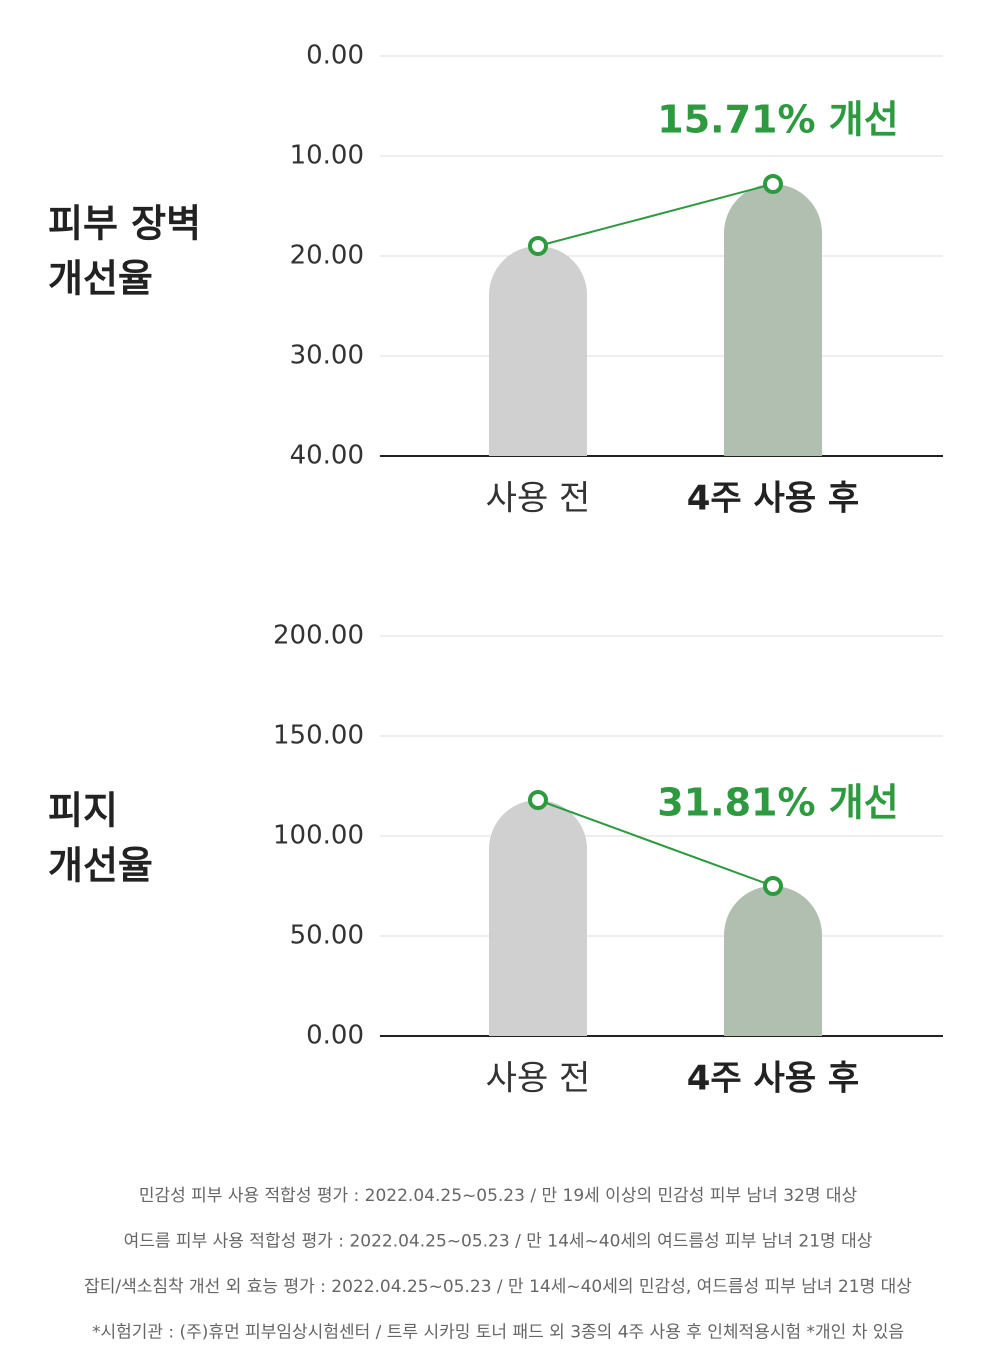 Image resolution: width=1000 pixels, height=1360 pixels. Describe the element at coordinates (83, 811) in the screenshot. I see `chart-title: 피지` at that location.